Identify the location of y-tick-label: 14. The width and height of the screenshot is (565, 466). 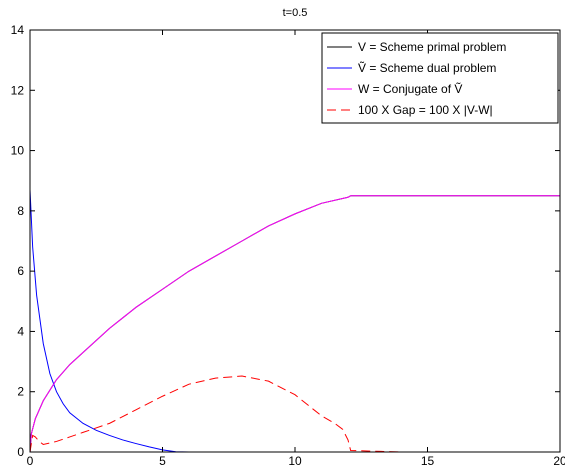
(18, 30).